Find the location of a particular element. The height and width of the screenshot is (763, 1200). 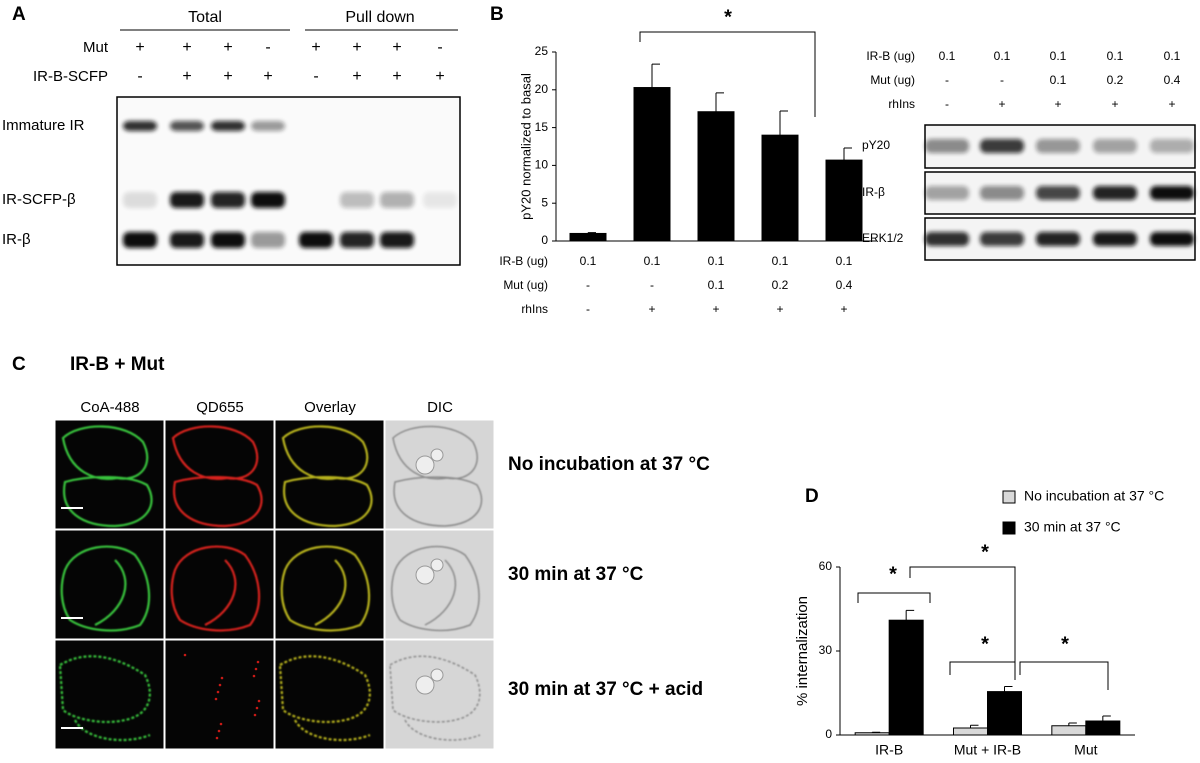

condition-value: 0.4 is located at coordinates (1172, 80).